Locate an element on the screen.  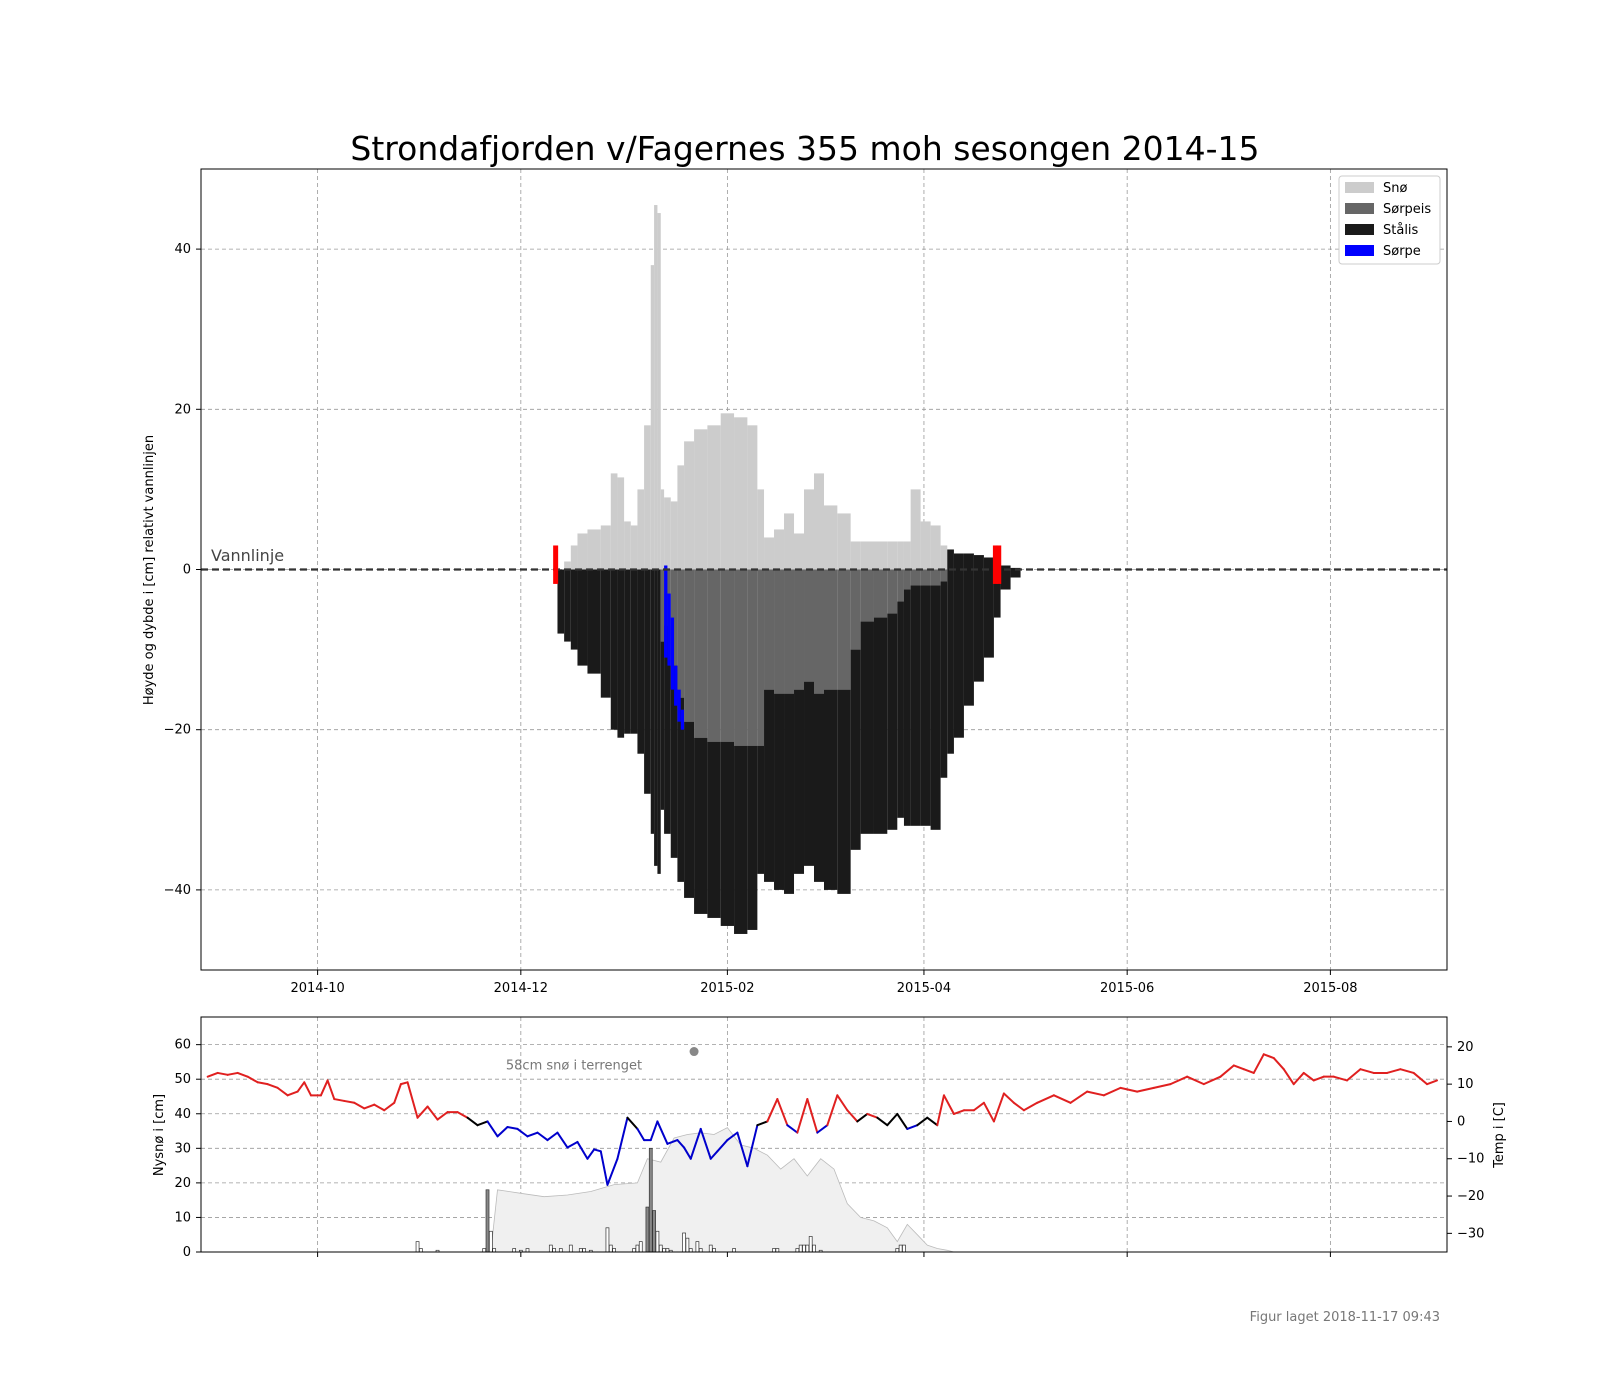
lower-frame is located at coordinates (824, 1134).